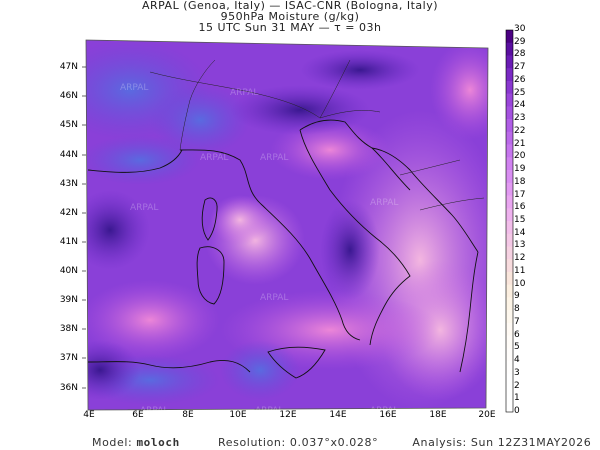 The width and height of the screenshot is (600, 450). I want to click on colorbar-label: 17, so click(520, 194).